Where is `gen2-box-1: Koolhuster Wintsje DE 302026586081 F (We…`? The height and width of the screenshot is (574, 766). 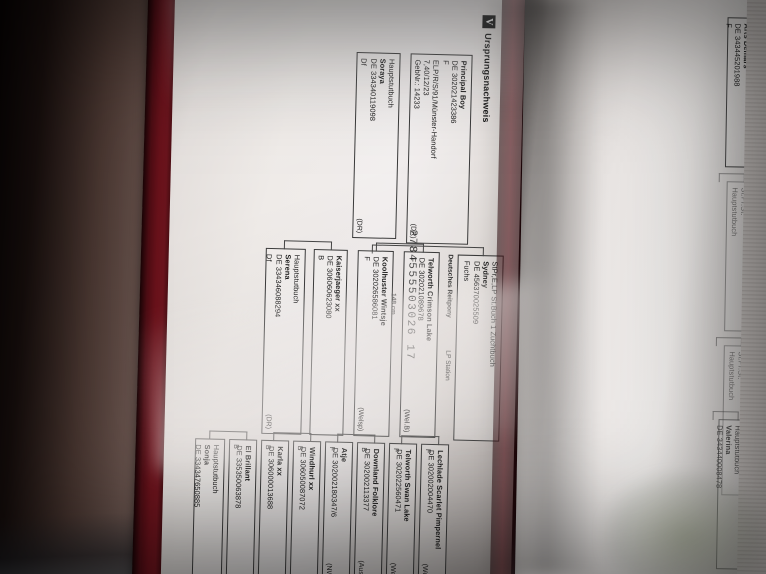
gen2-box-1: Koolhuster Wintsje DE 302026586081 F (We… is located at coordinates (373, 343).